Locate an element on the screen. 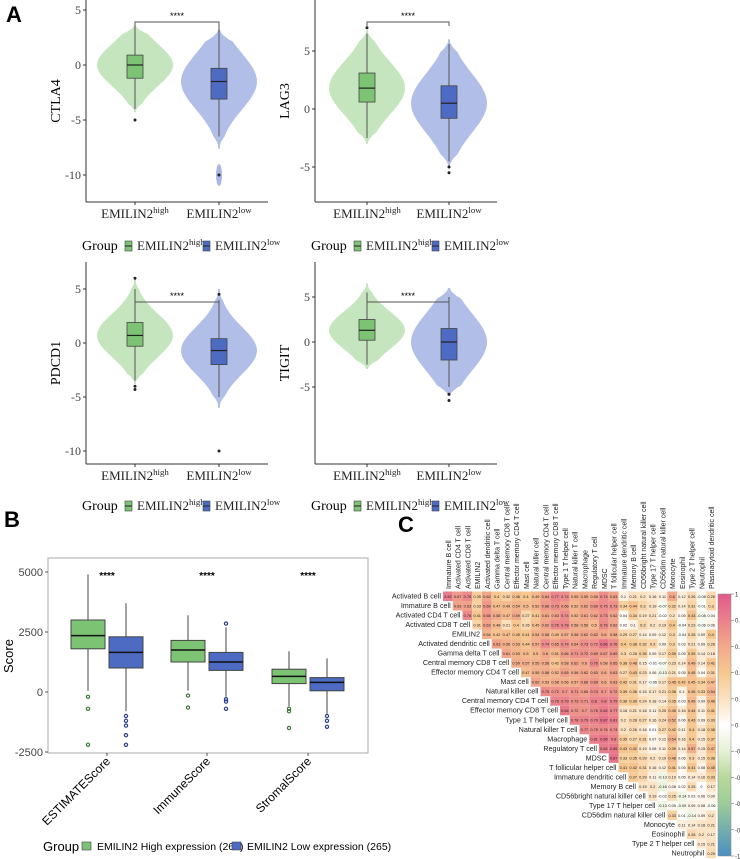 Image resolution: width=740 pixels, height=859 pixels. cell-value: 0.41 is located at coordinates (672, 767).